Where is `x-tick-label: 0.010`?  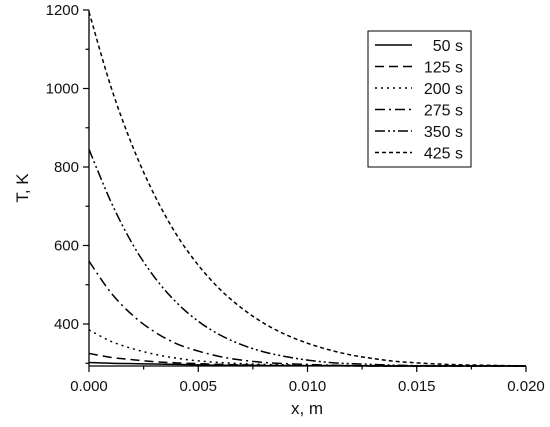 x-tick-label: 0.010 is located at coordinates (308, 386).